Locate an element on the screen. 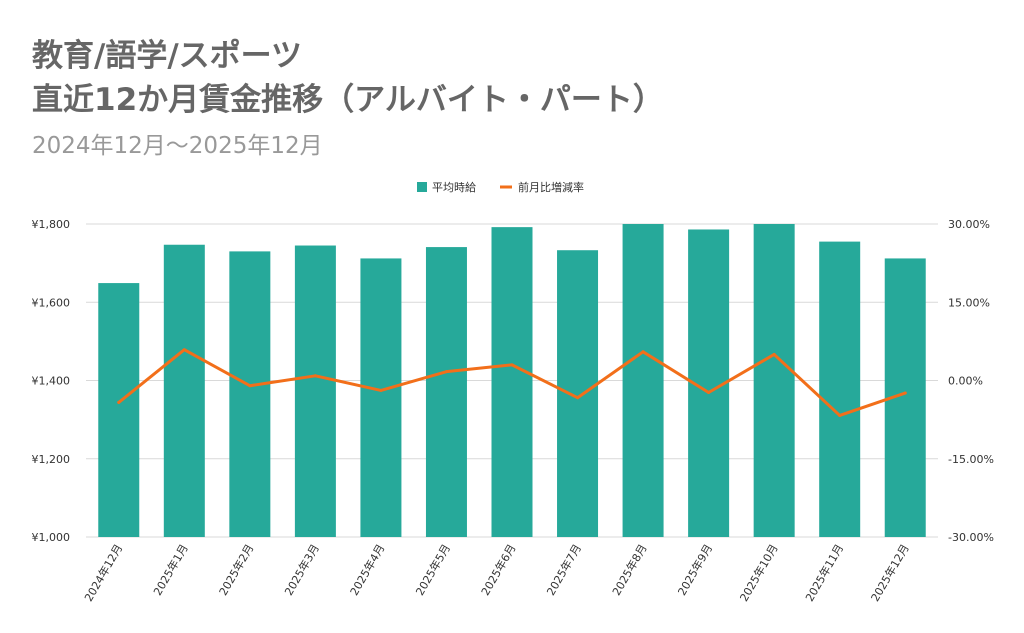 The height and width of the screenshot is (633, 1024). left-y-tick-label: ¥1,800 is located at coordinates (51, 224).